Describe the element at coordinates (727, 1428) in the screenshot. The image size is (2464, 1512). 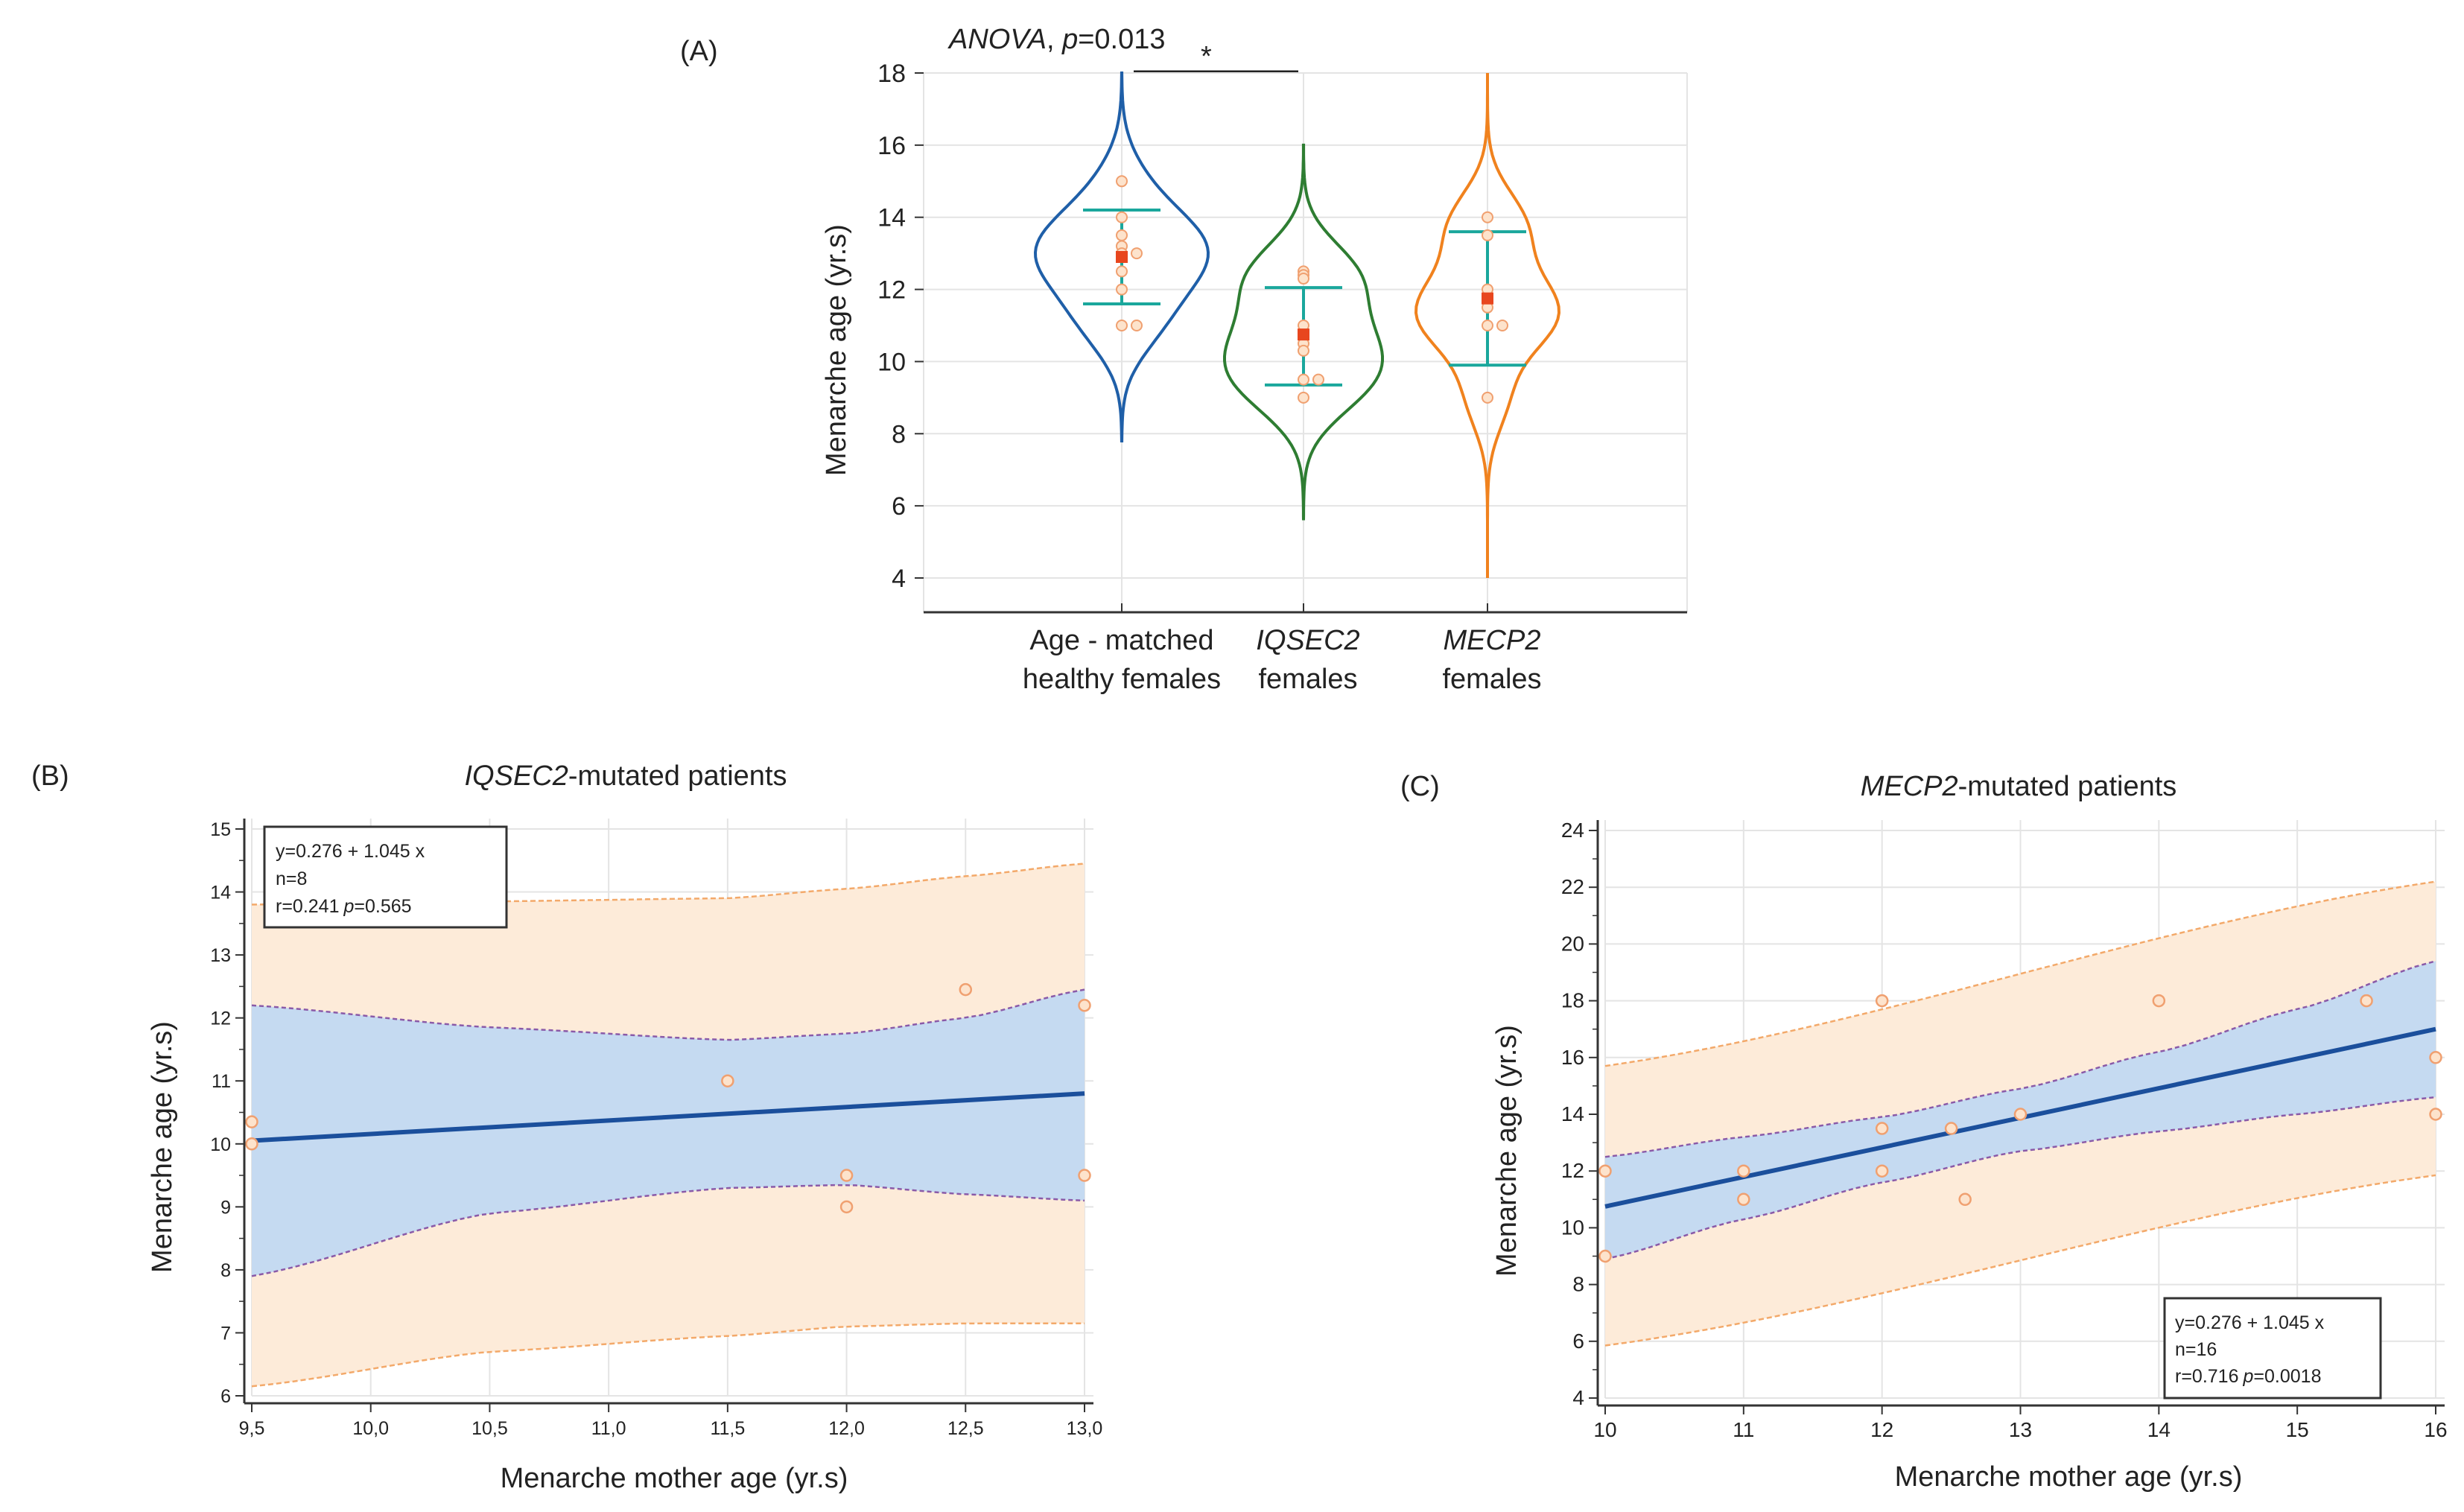
I see `panel-b-x-tick-label: 11,5` at that location.